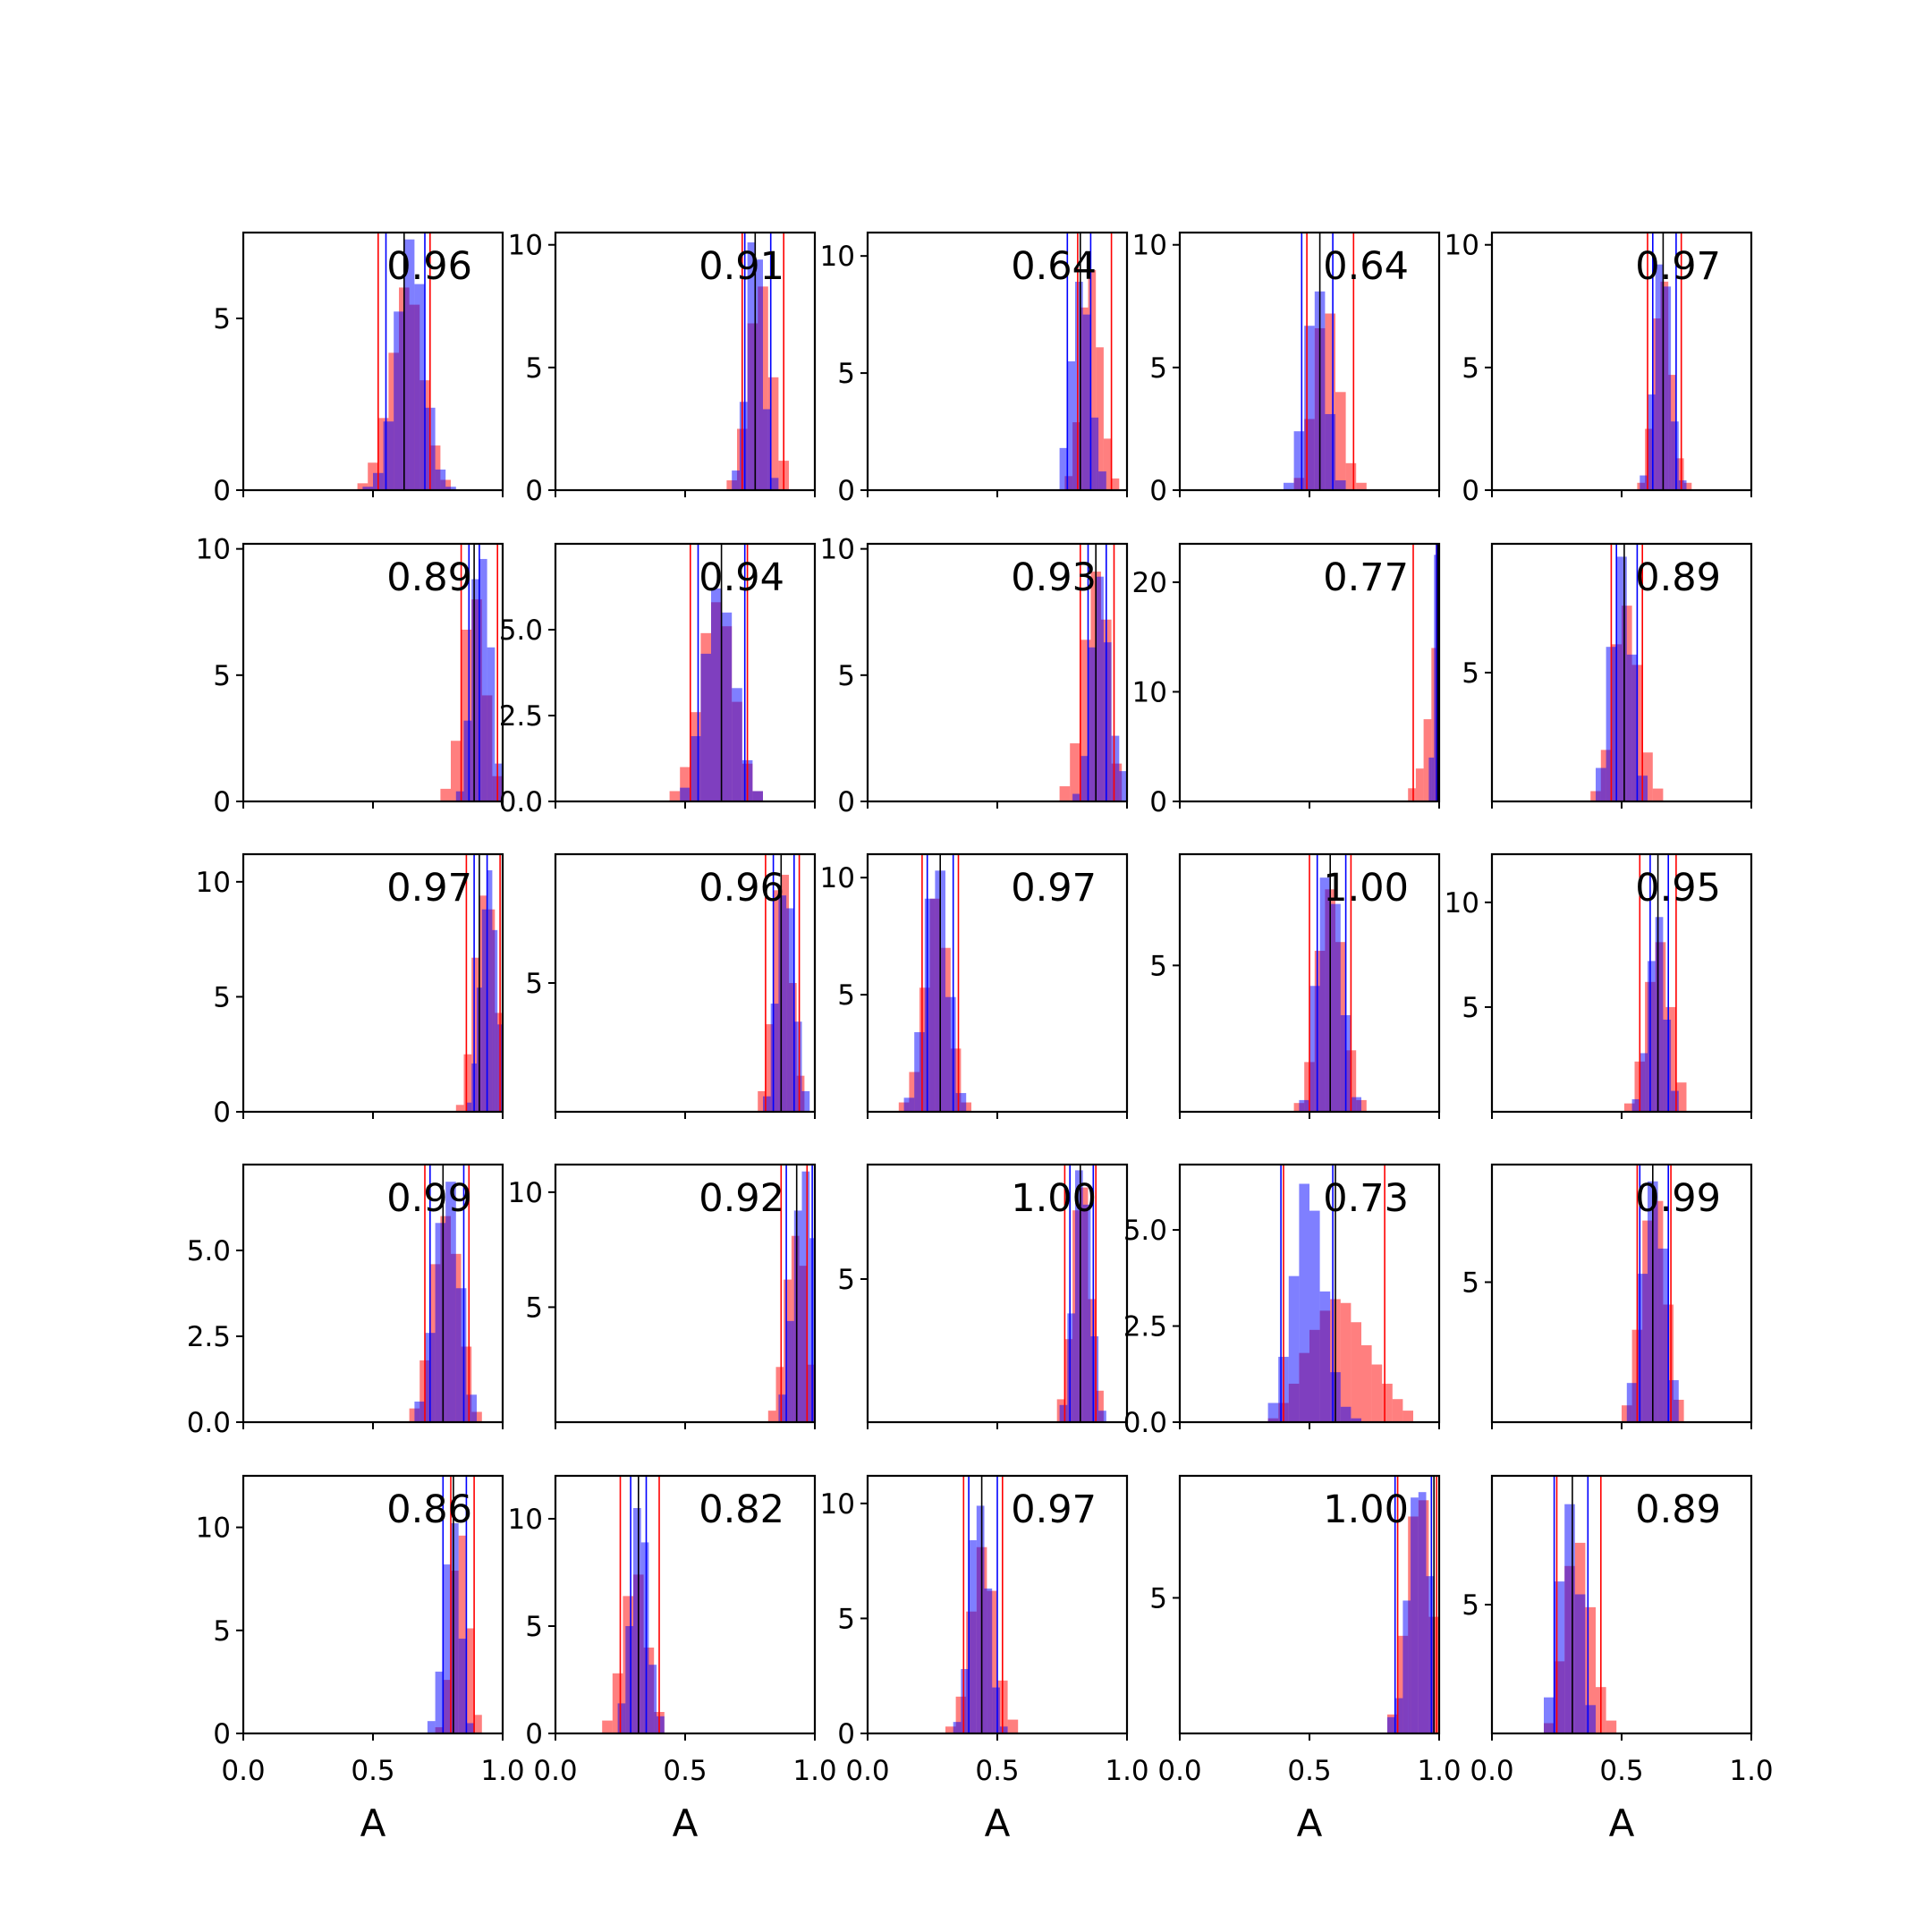 The image size is (1932, 1932). Describe the element at coordinates (741, 1509) in the screenshot. I see `panel-value-label: 0.82` at that location.